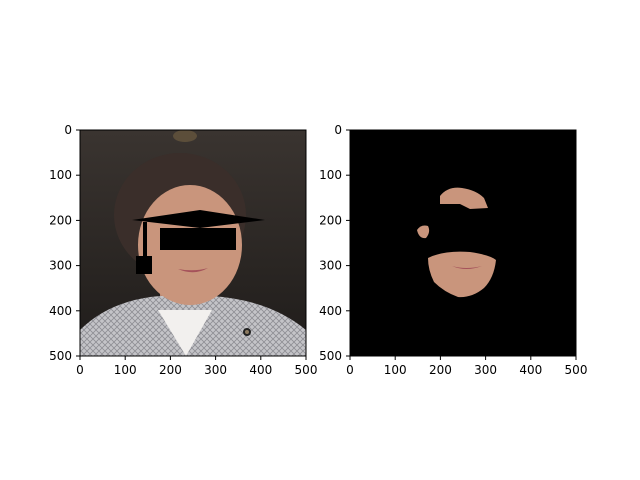  What do you see at coordinates (60, 311) in the screenshot?
I see `left-ytick-label: 400` at bounding box center [60, 311].